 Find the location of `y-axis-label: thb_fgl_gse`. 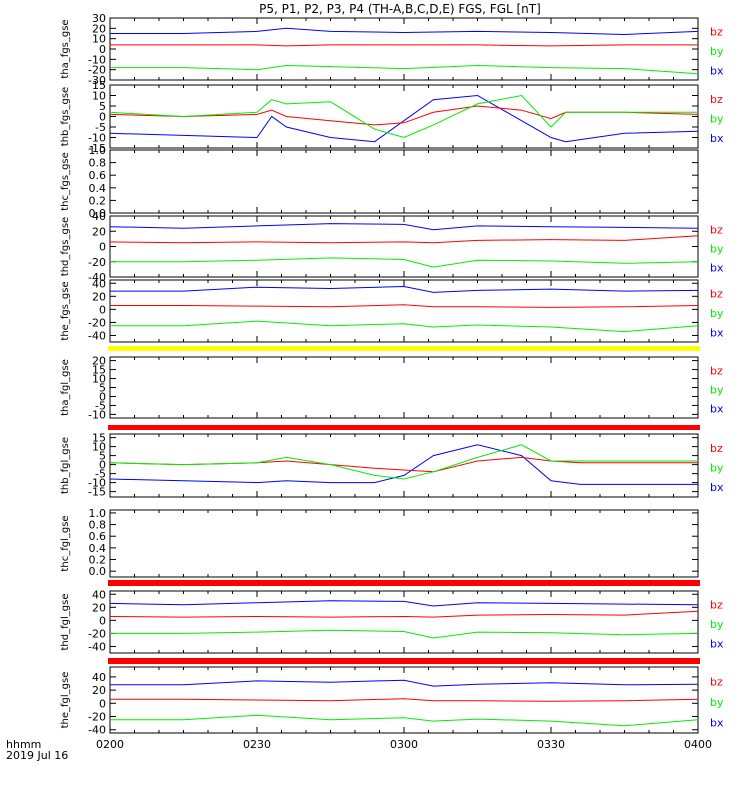

y-axis-label: thb_fgl_gse is located at coordinates (65, 465).